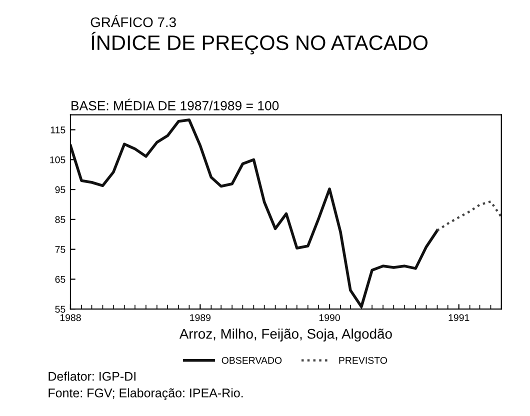  I want to click on x-tick-label: 1991, so click(459, 318).